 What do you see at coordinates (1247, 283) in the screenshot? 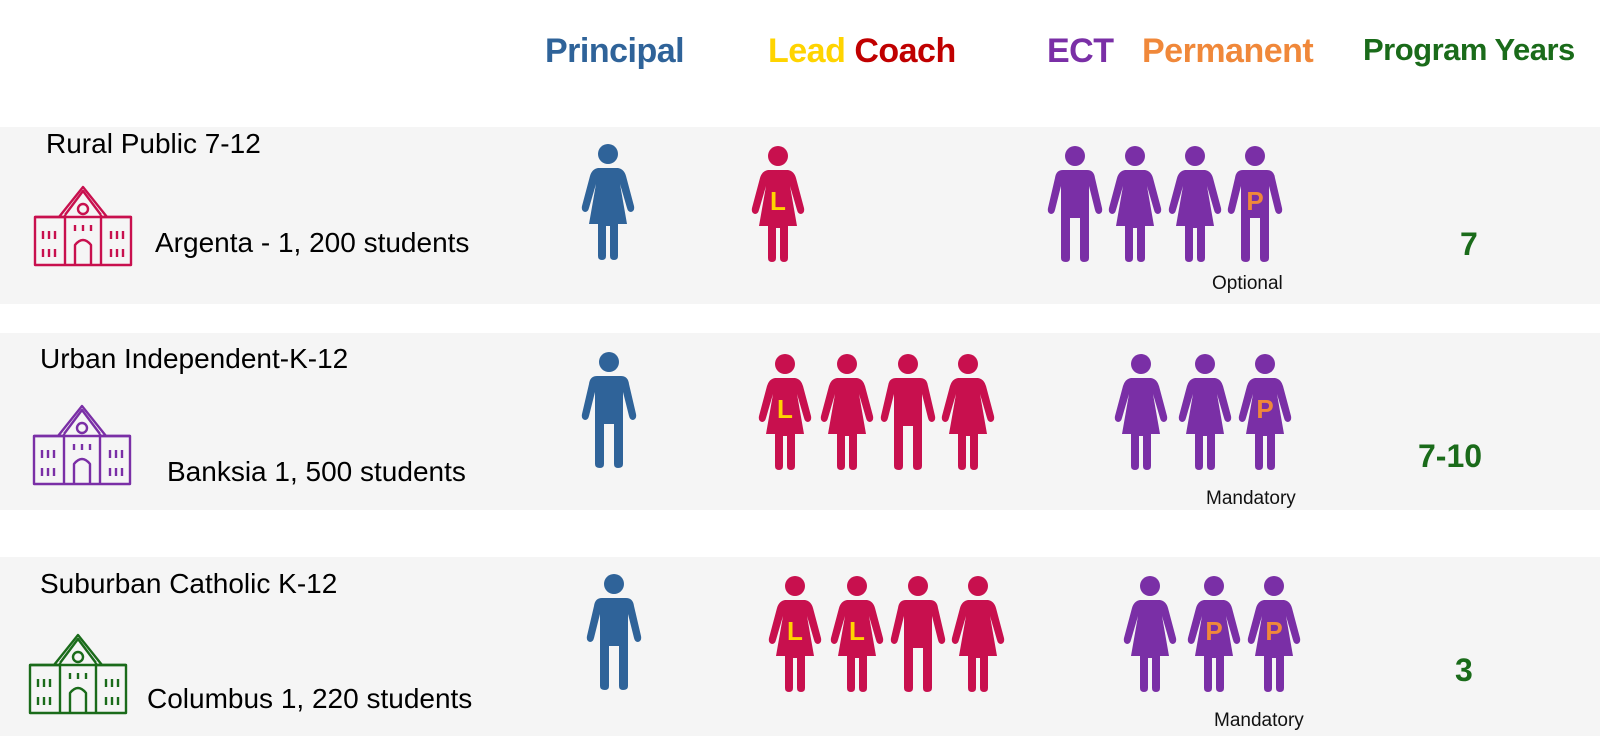
I see `ect-note-rural: Optional` at bounding box center [1247, 283].